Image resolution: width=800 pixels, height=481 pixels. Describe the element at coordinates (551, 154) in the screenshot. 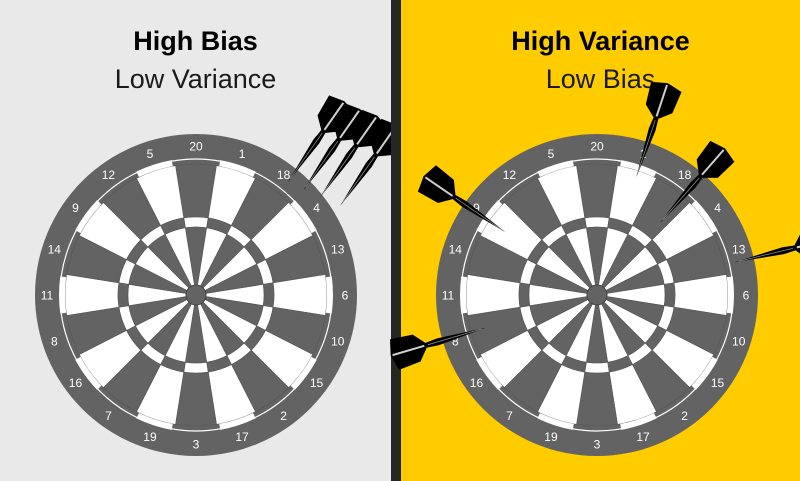

I see `board-number: 5` at that location.